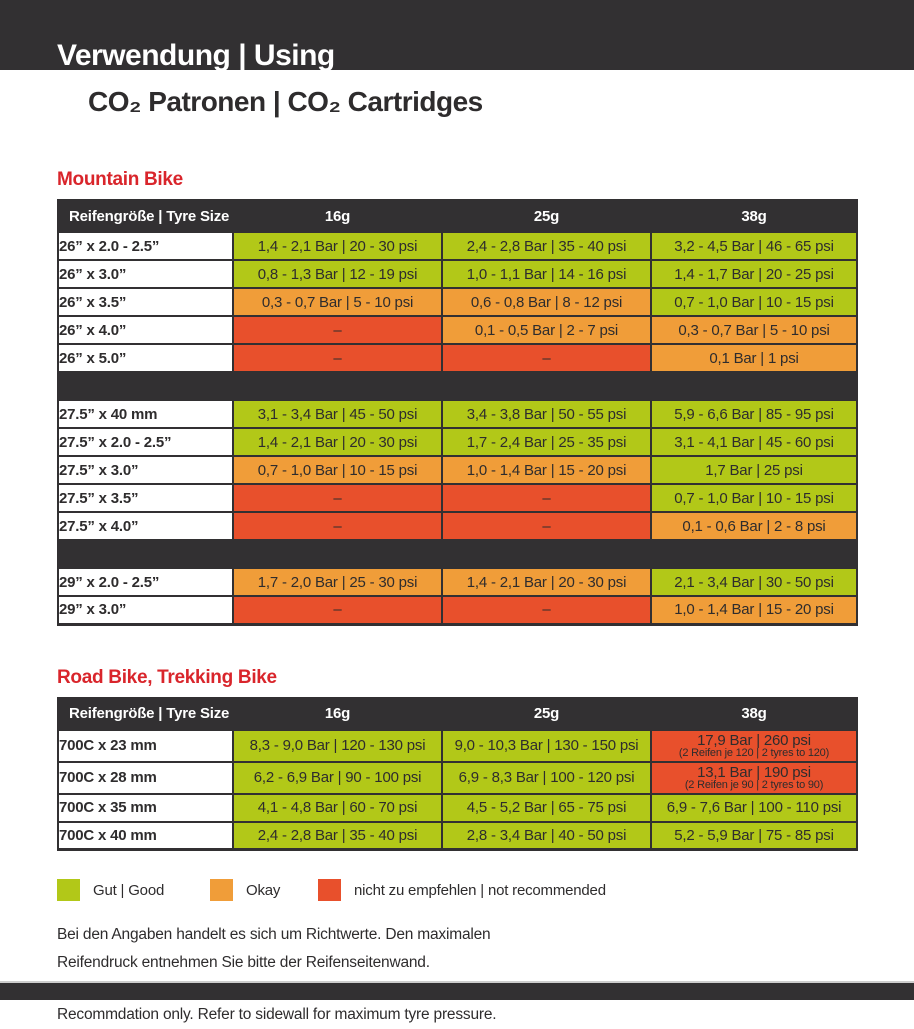 The width and height of the screenshot is (914, 1029). Describe the element at coordinates (546, 835) in the screenshot. I see `pressure-value: 2,8 - 3,4 Bar | 40 - 50 psi` at that location.